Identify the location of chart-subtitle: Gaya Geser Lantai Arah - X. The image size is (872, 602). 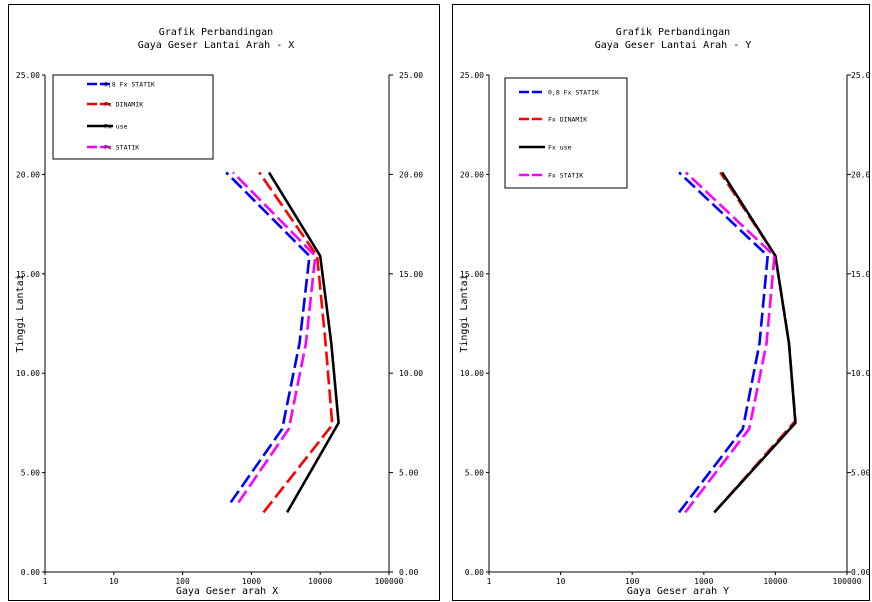
(216, 45).